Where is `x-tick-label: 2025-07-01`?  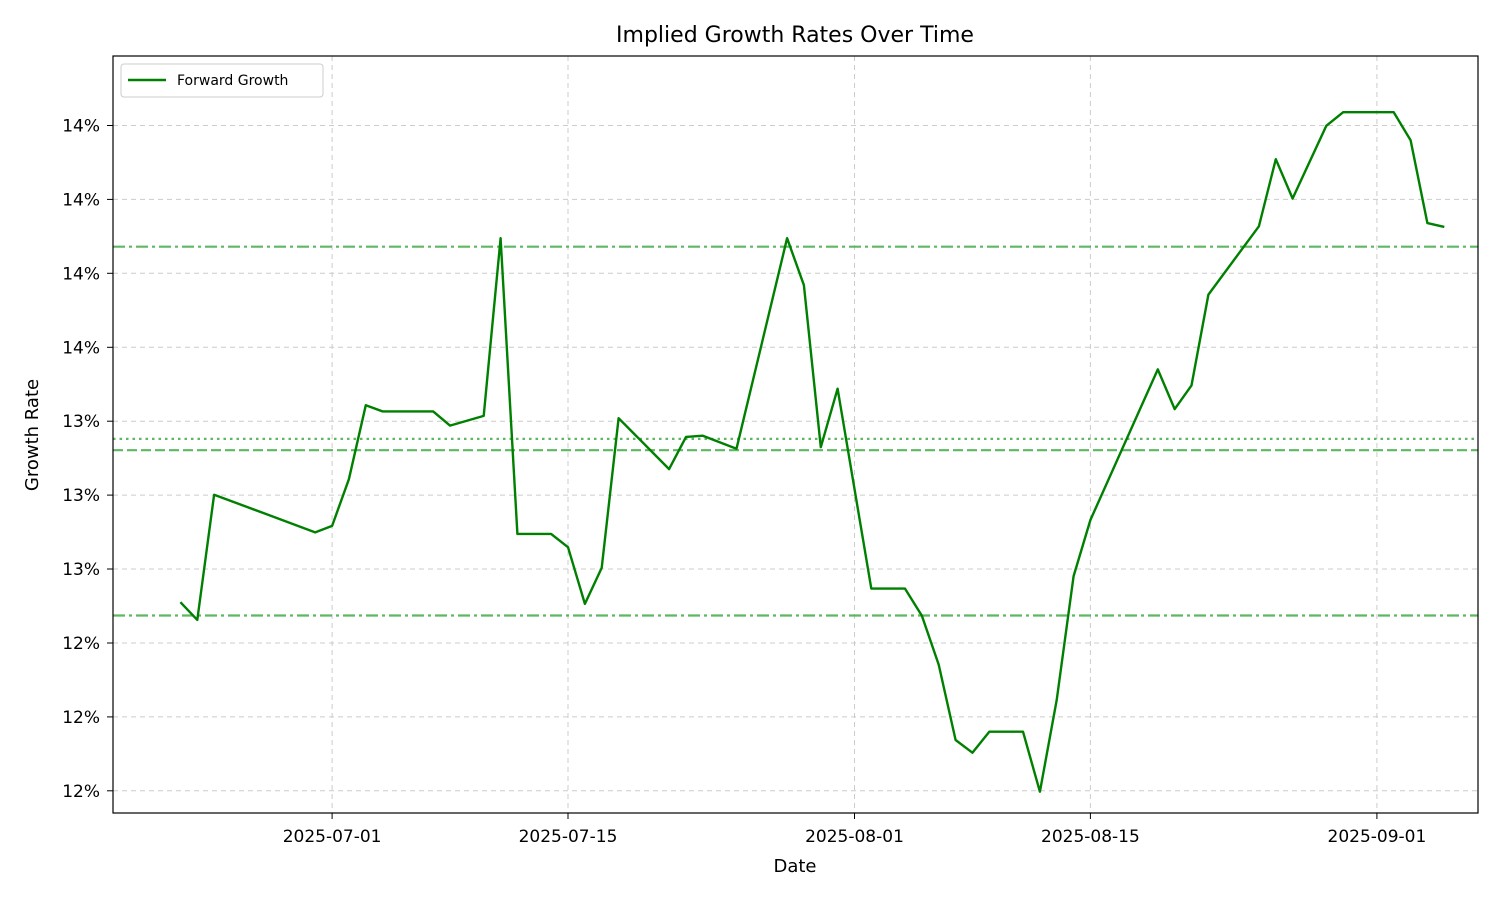
x-tick-label: 2025-07-01 is located at coordinates (332, 837).